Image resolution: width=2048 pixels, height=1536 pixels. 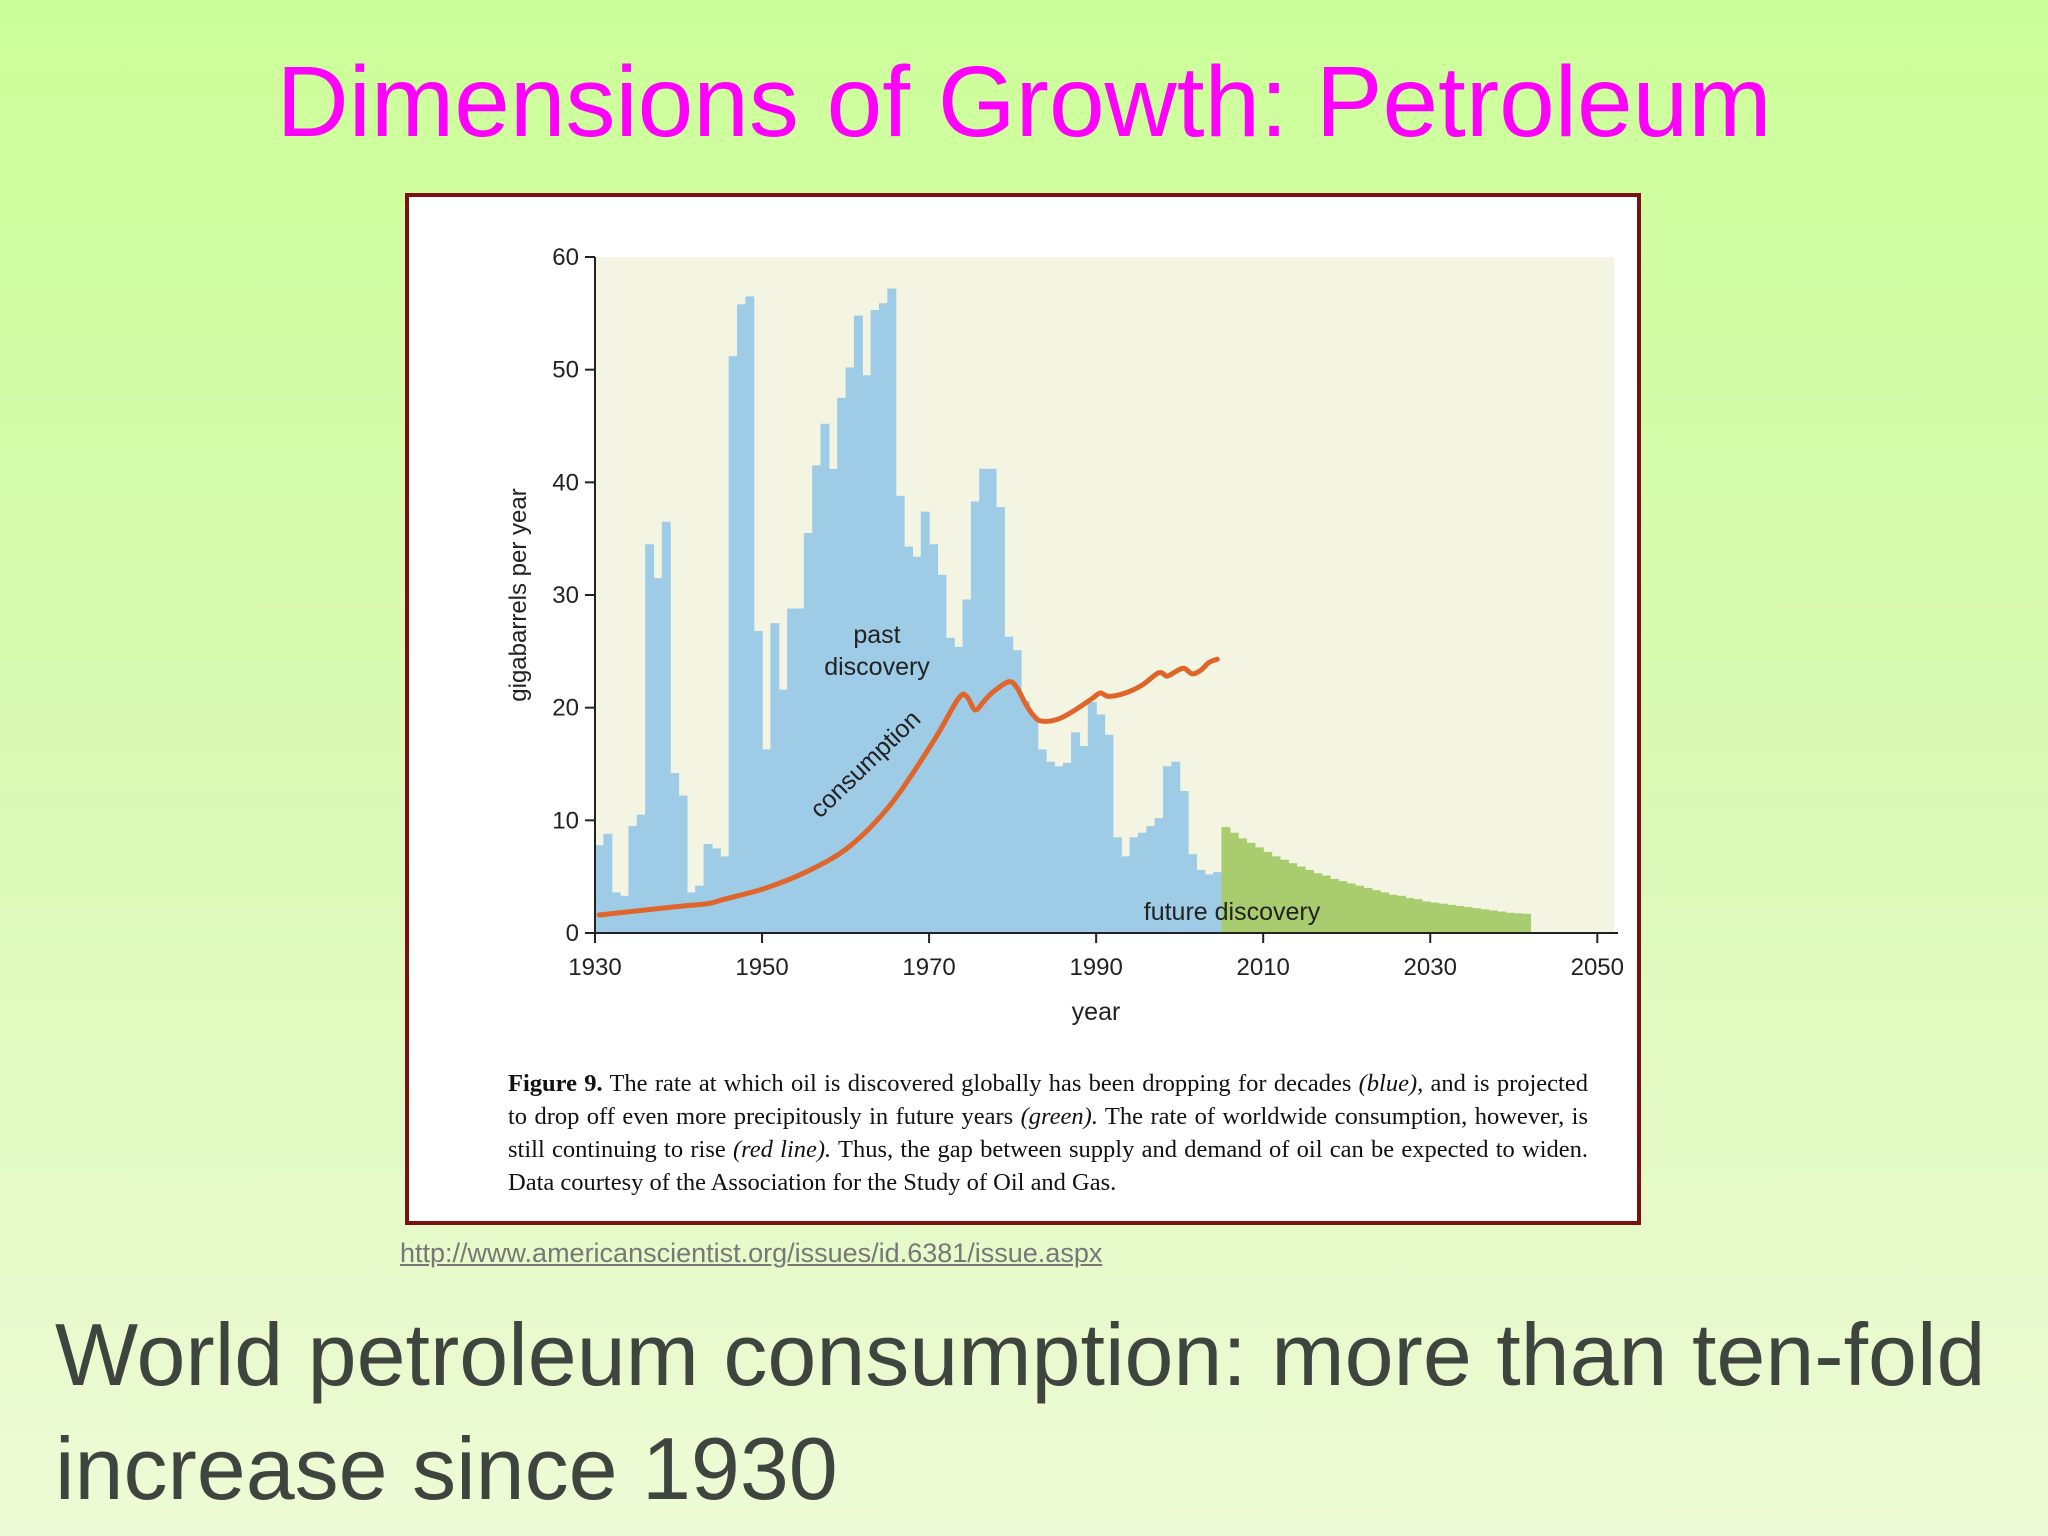 What do you see at coordinates (928, 967) in the screenshot?
I see `x-tick-label: 1970` at bounding box center [928, 967].